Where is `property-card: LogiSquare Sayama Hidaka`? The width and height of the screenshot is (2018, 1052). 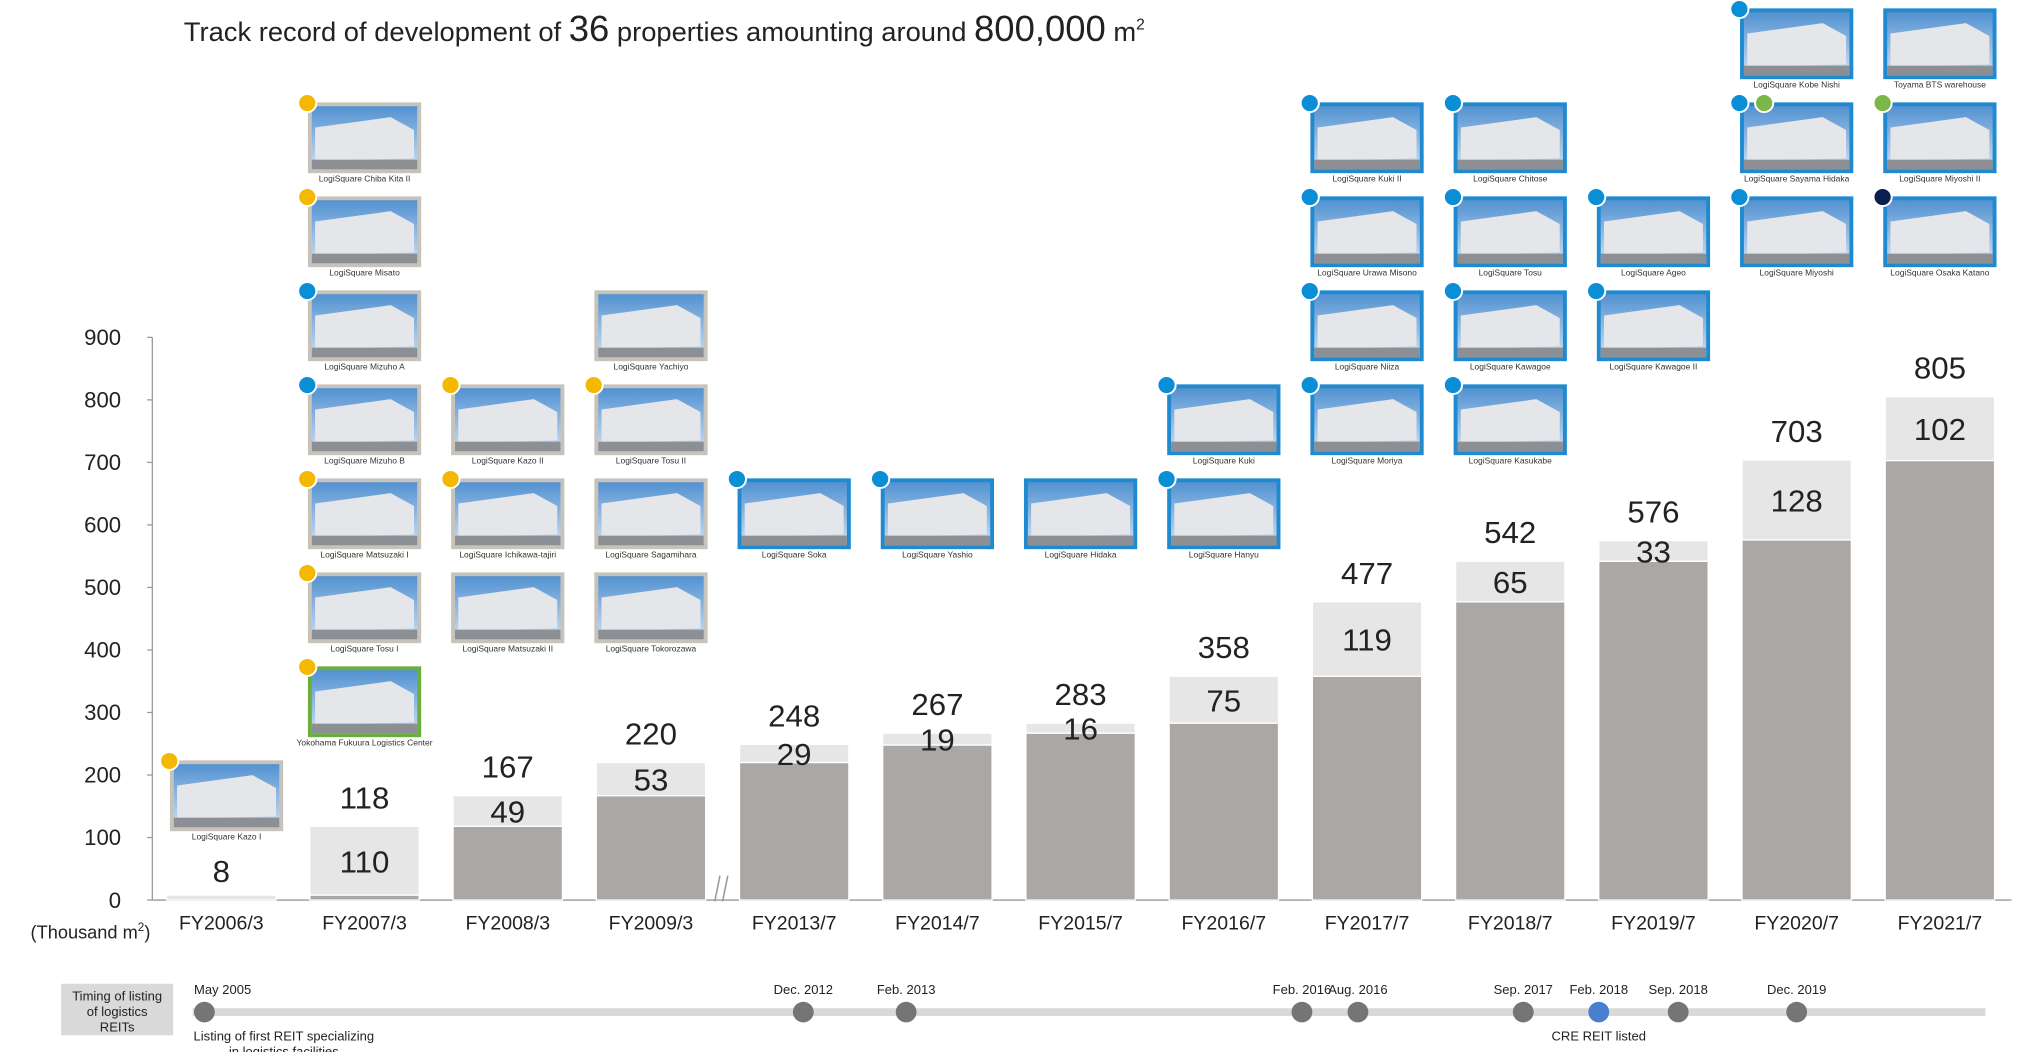 property-card: LogiSquare Sayama Hidaka is located at coordinates (1791, 138).